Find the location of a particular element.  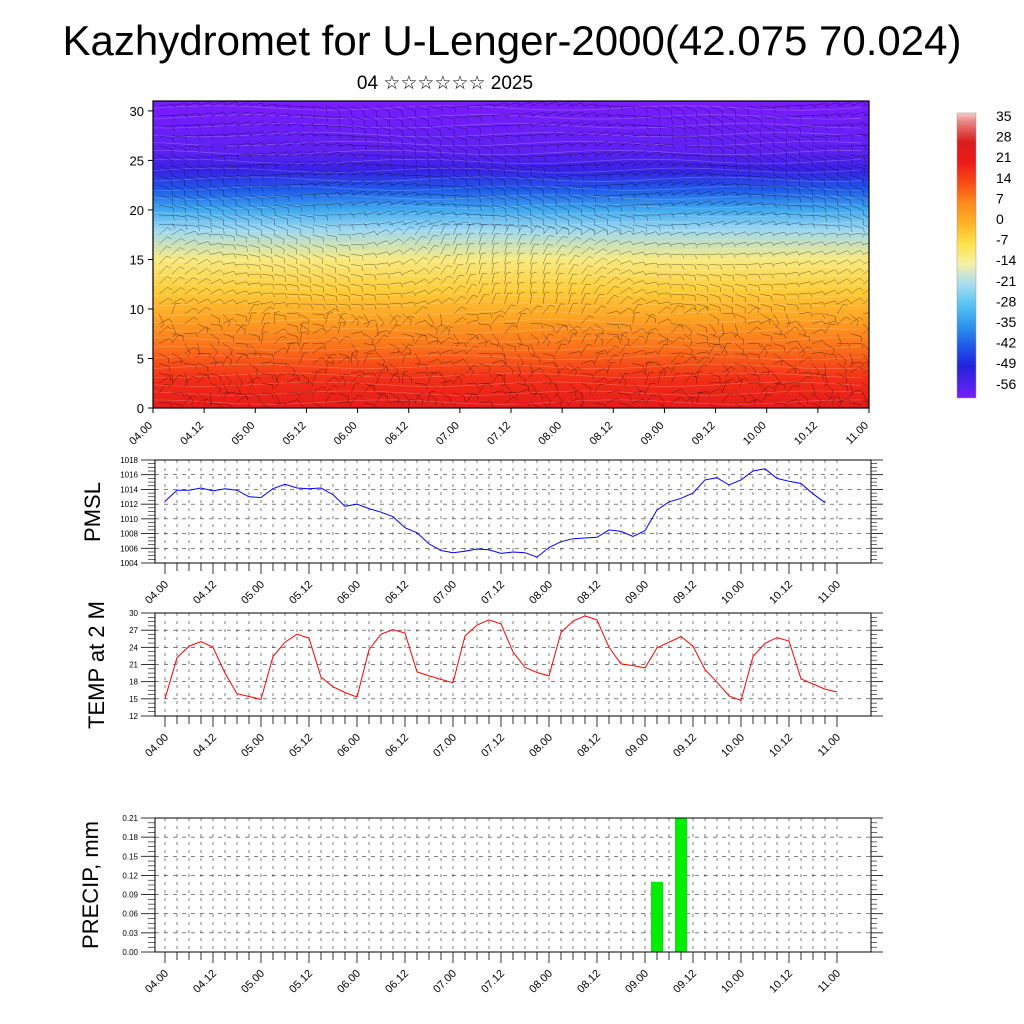

pmsl-x-tick-label: 09.00 is located at coordinates (637, 593).